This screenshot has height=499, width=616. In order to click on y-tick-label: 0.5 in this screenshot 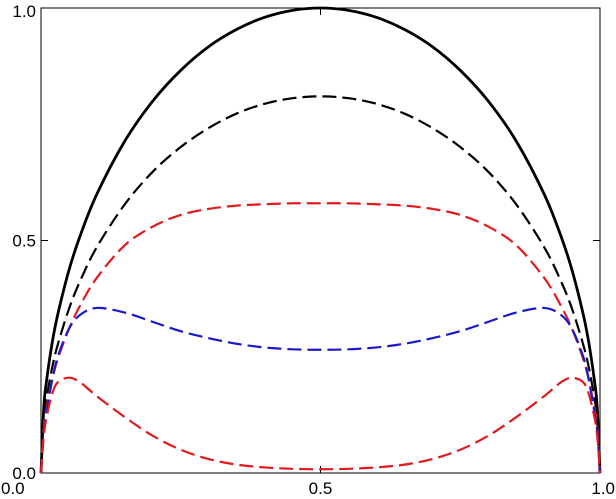, I will do `click(24, 241)`.